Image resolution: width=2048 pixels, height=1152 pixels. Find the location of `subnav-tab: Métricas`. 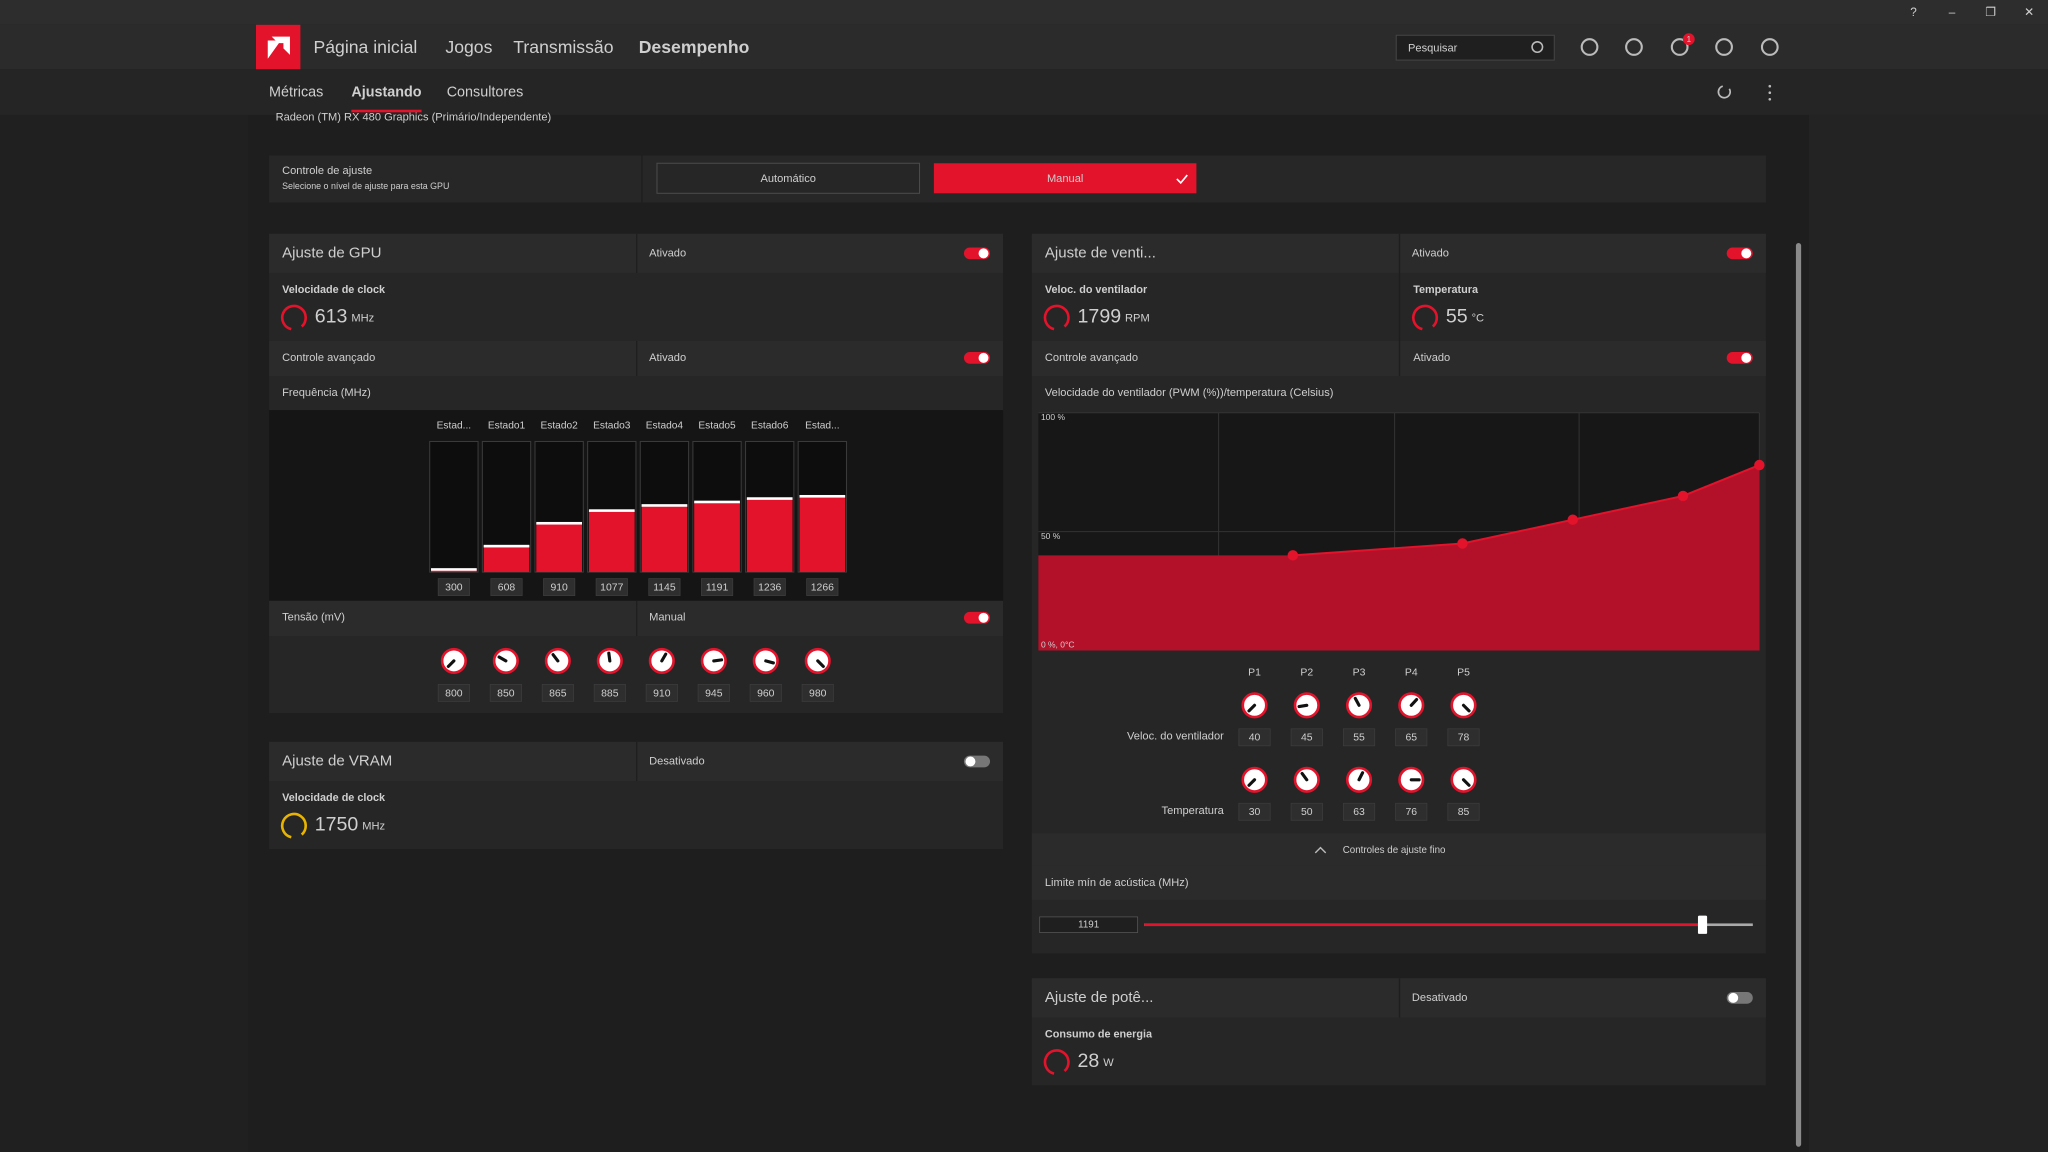

subnav-tab: Métricas is located at coordinates (296, 93).